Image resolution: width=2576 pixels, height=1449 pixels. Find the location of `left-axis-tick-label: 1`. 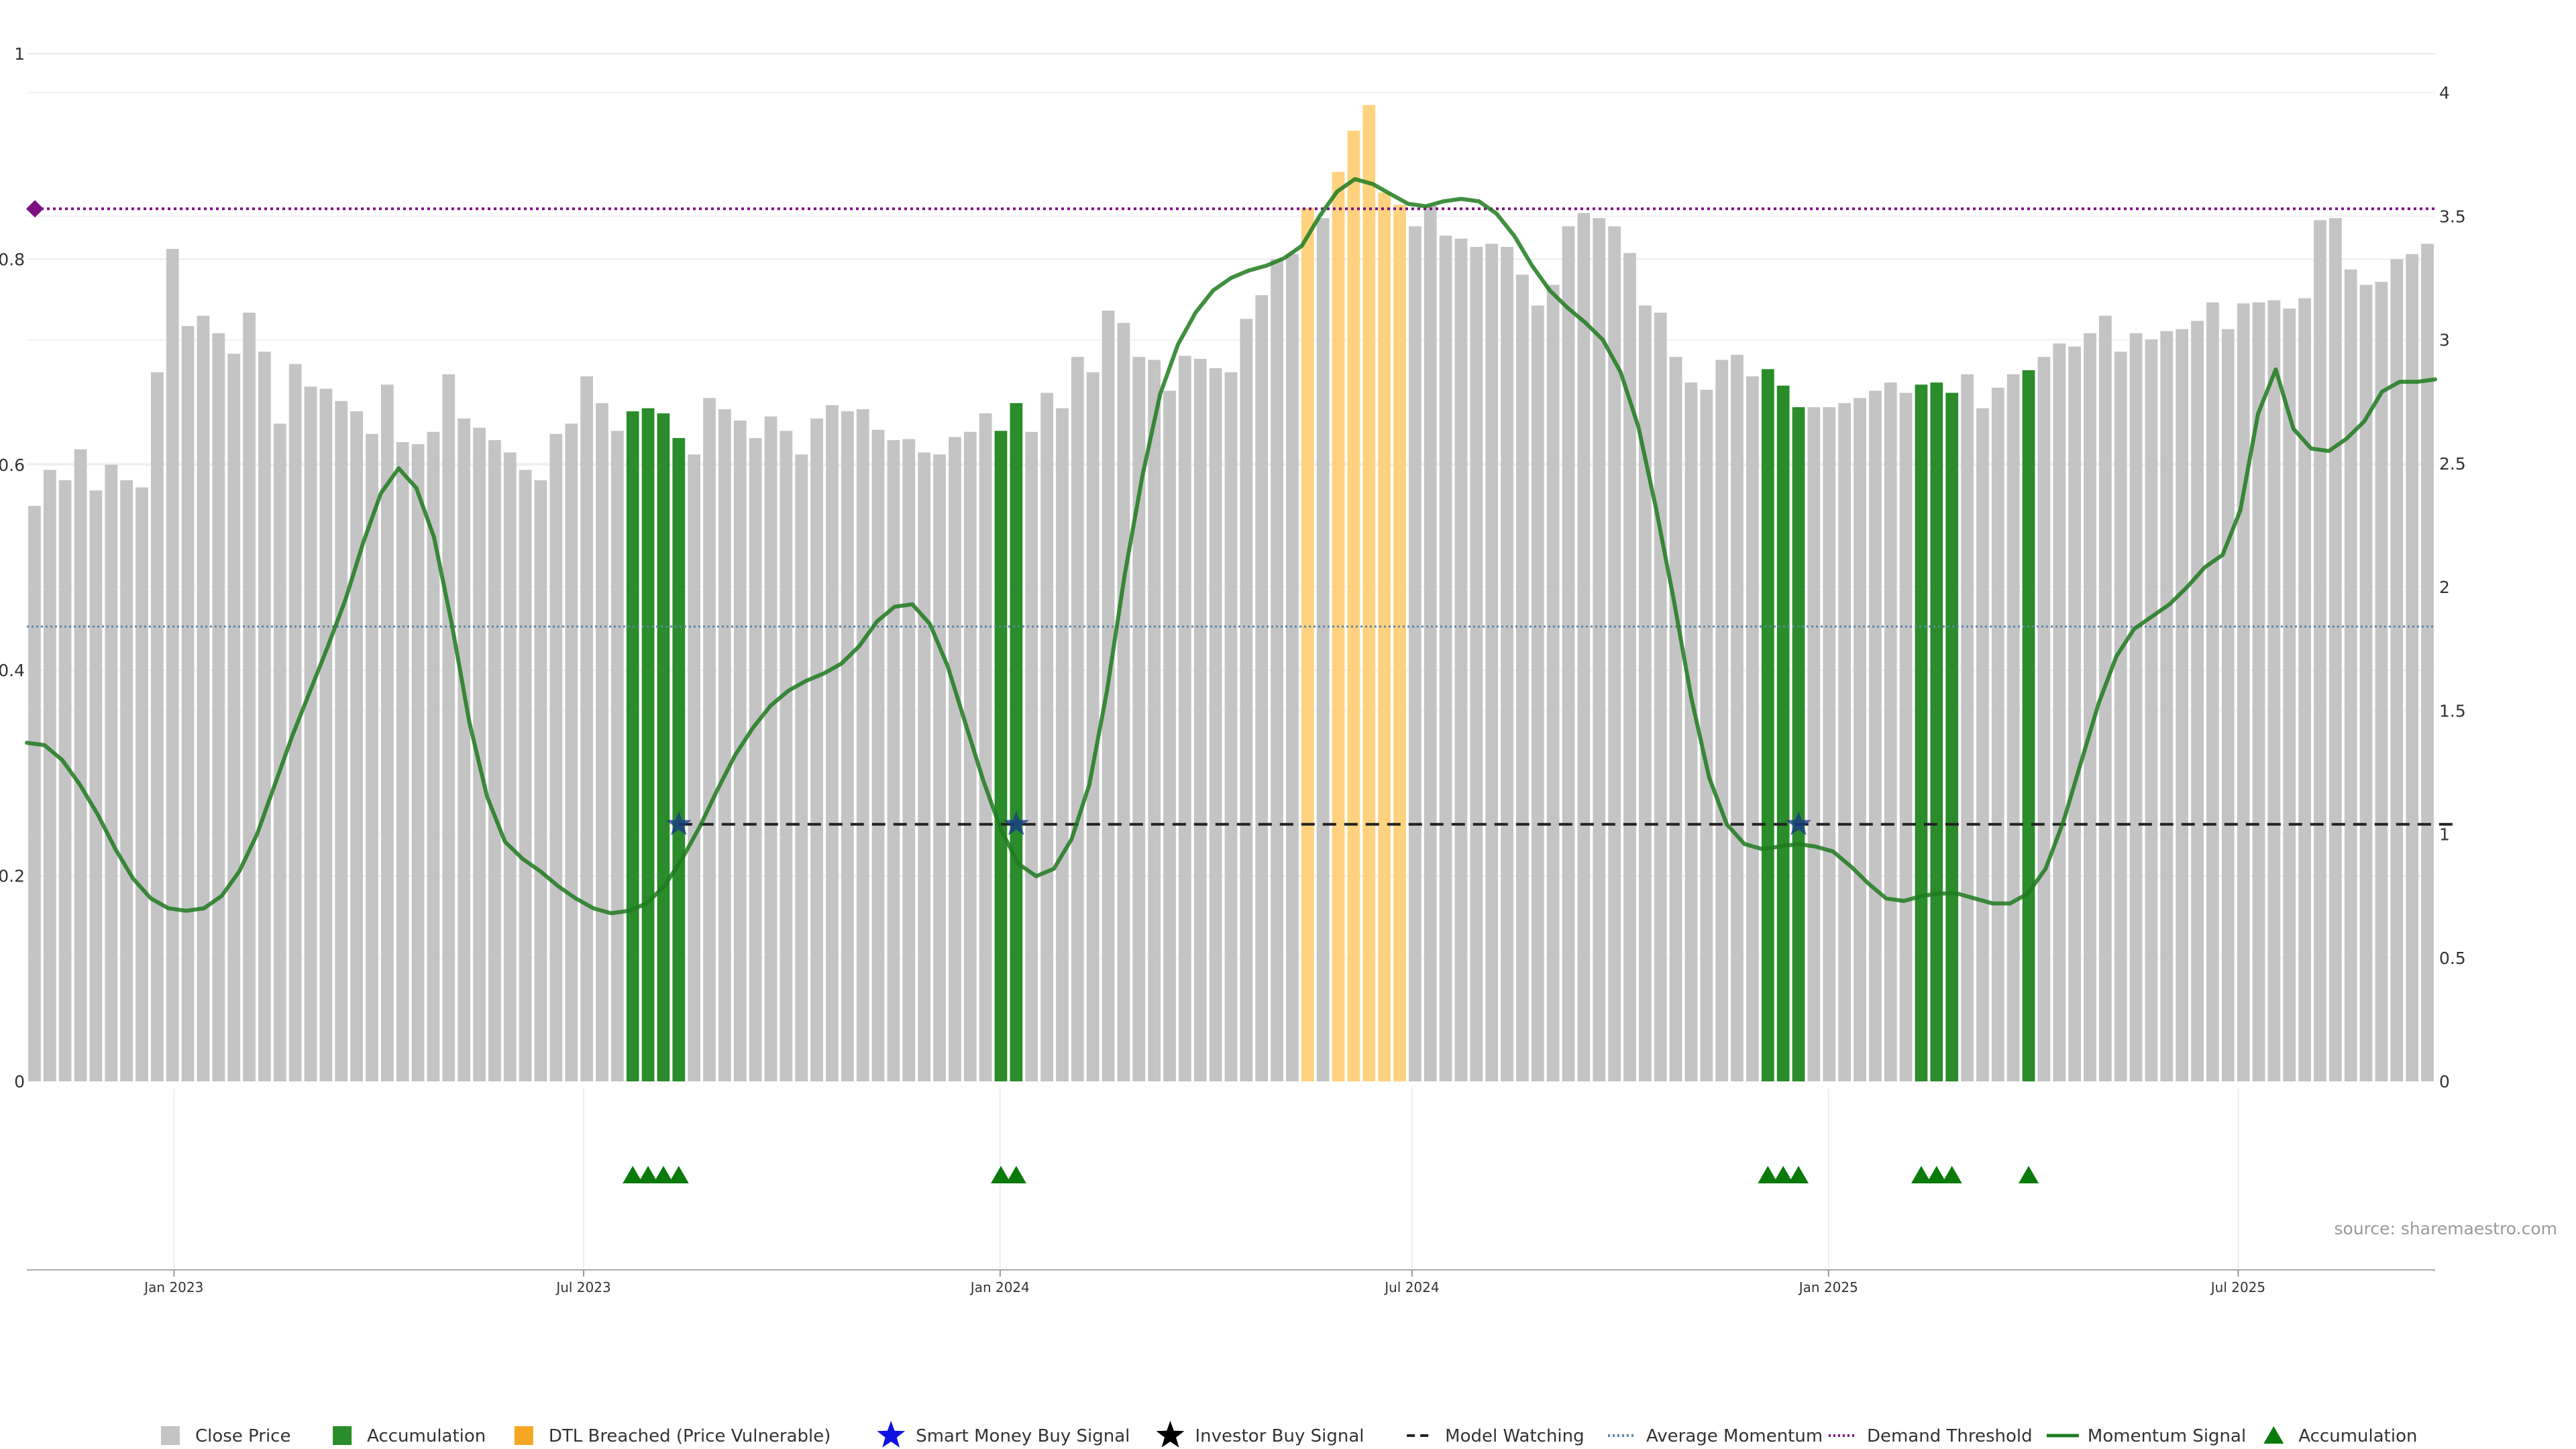

left-axis-tick-label: 1 is located at coordinates (19, 54).